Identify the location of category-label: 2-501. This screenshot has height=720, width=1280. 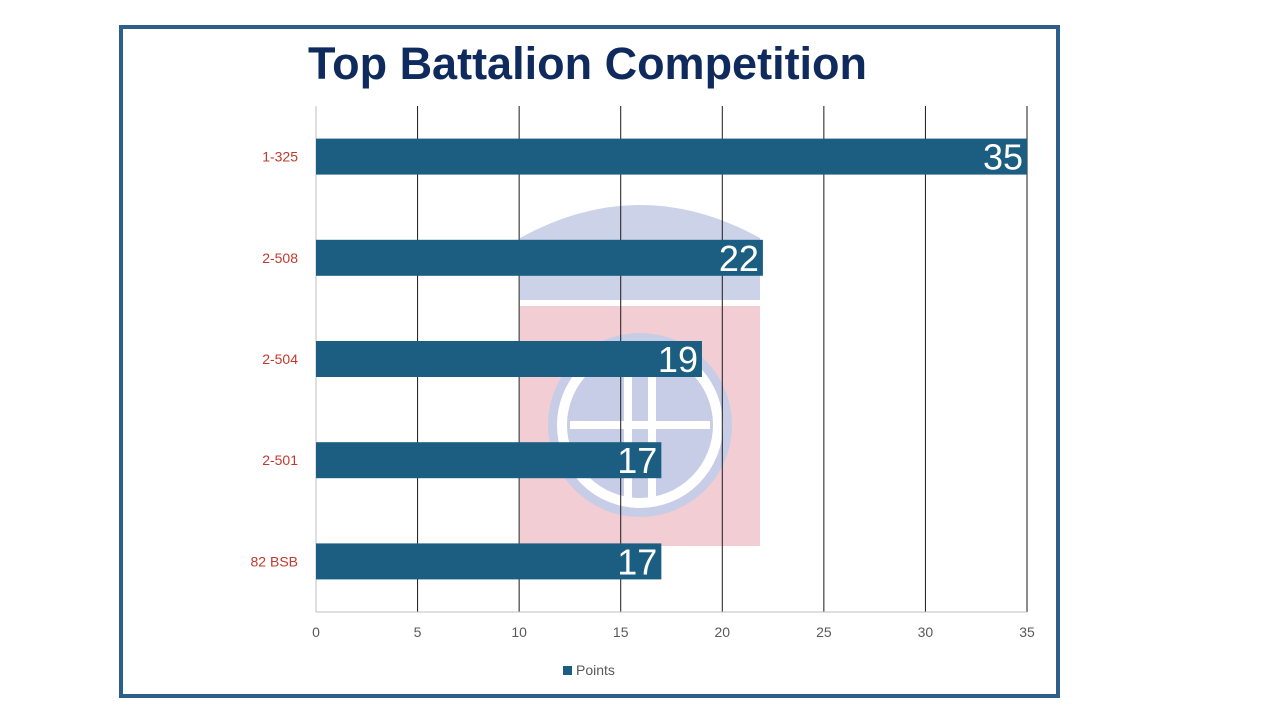
(280, 460).